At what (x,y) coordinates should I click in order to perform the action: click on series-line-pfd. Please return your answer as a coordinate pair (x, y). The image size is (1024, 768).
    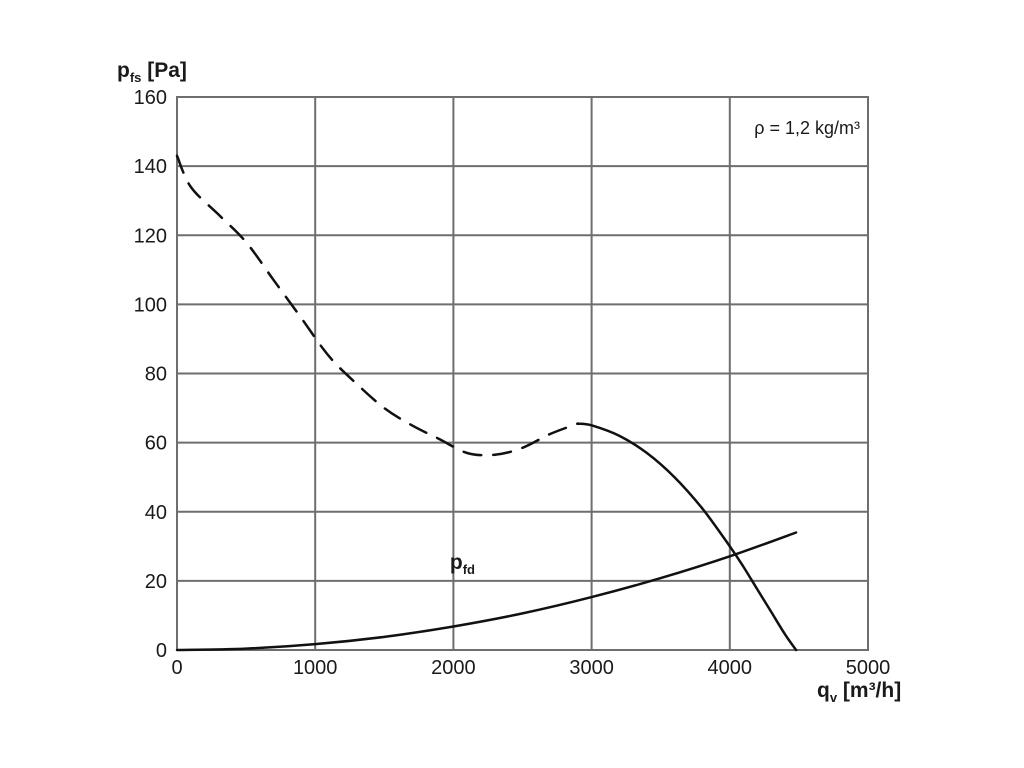
    Looking at the image, I should click on (486, 591).